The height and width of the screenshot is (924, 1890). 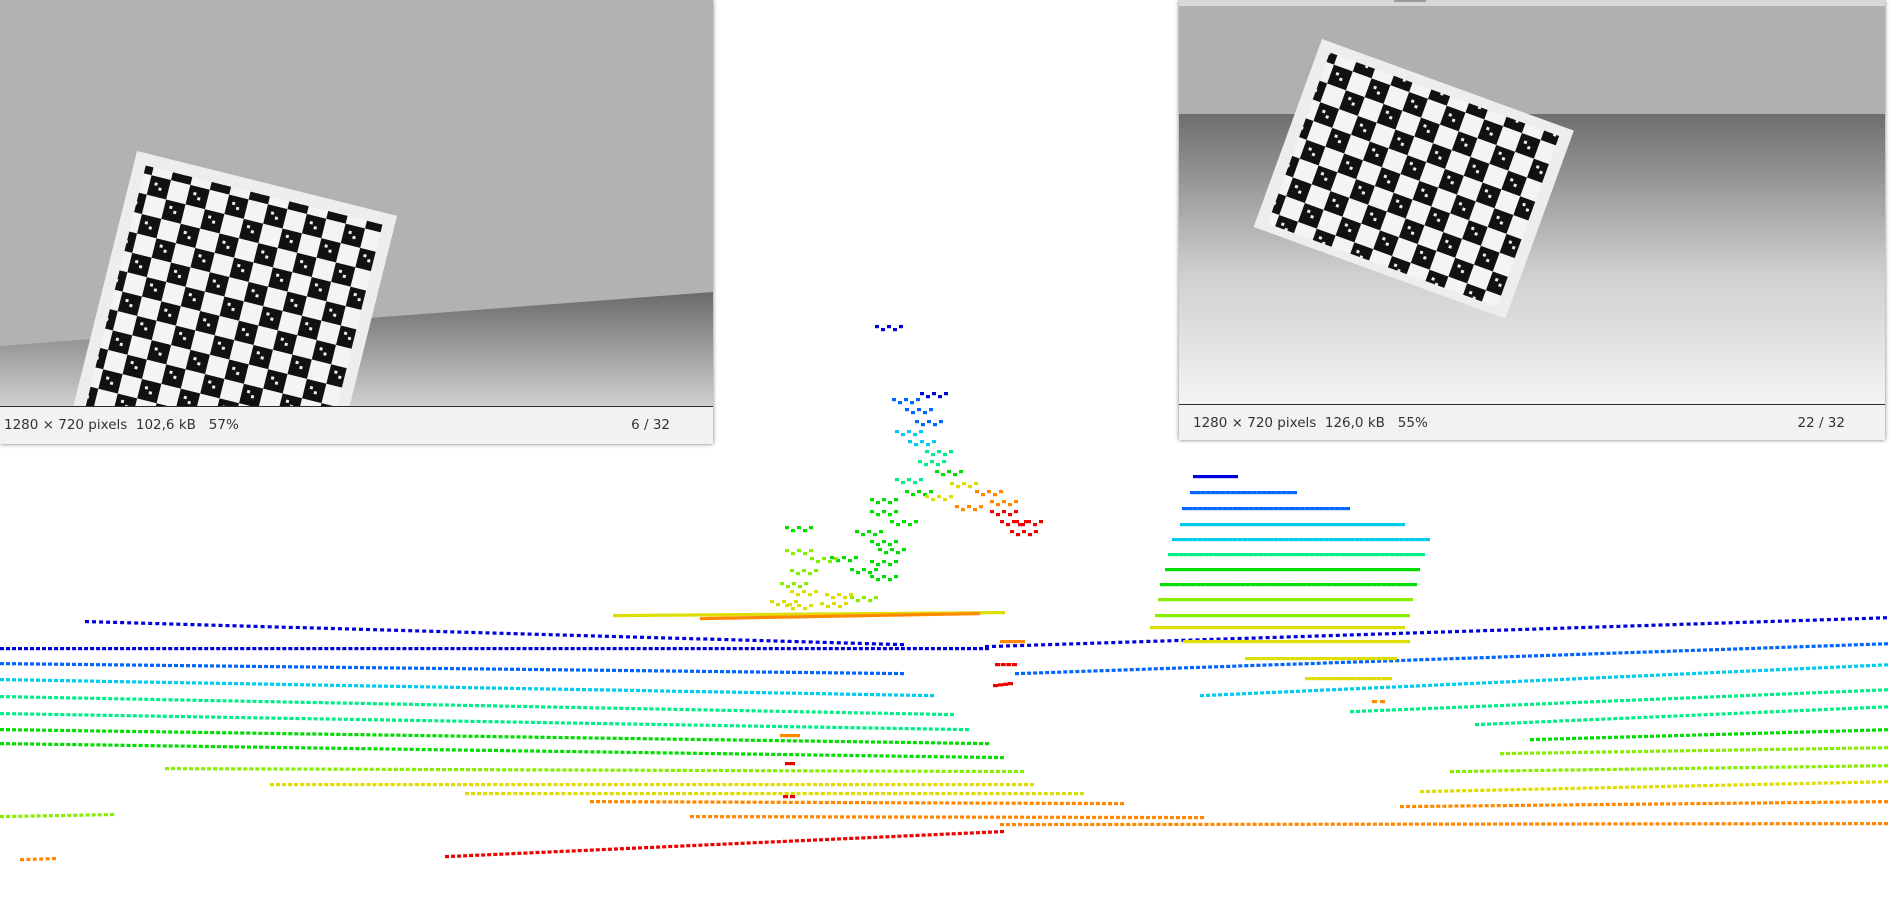 I want to click on image-counter: 22 / 32, so click(x=1821, y=423).